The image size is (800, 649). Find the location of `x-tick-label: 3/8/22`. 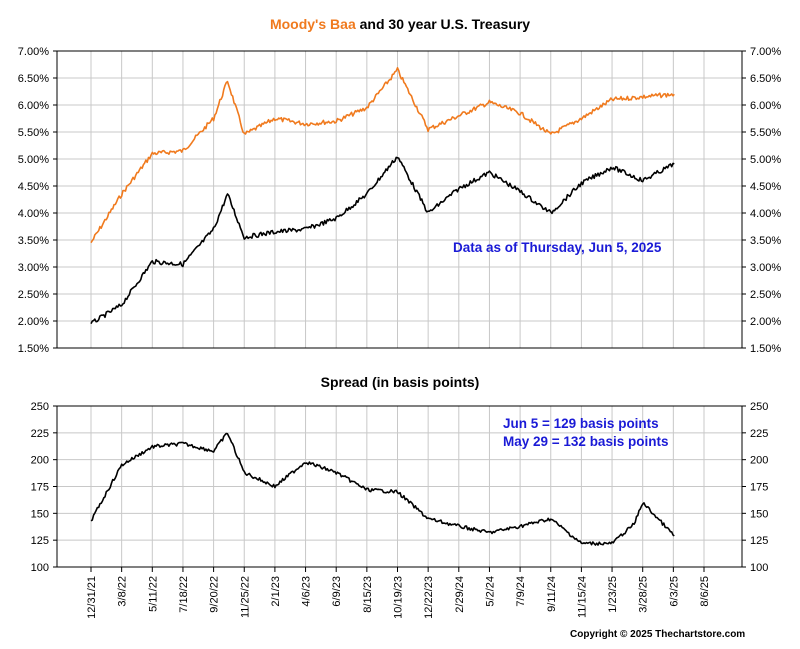

x-tick-label: 3/8/22 is located at coordinates (123, 591).